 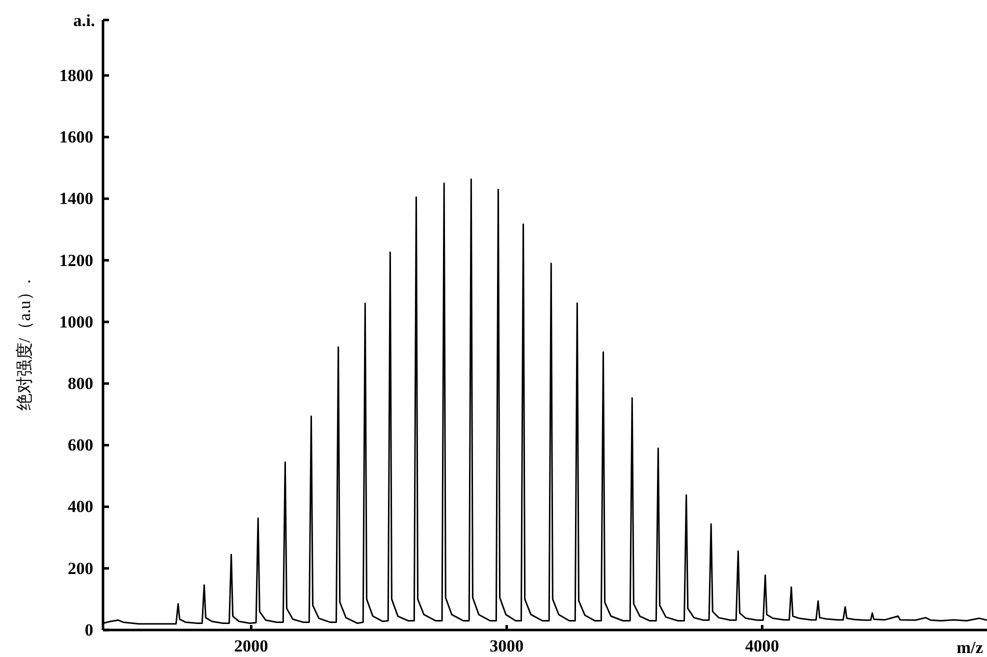 I want to click on y-tick-label: 1400, so click(x=76, y=198).